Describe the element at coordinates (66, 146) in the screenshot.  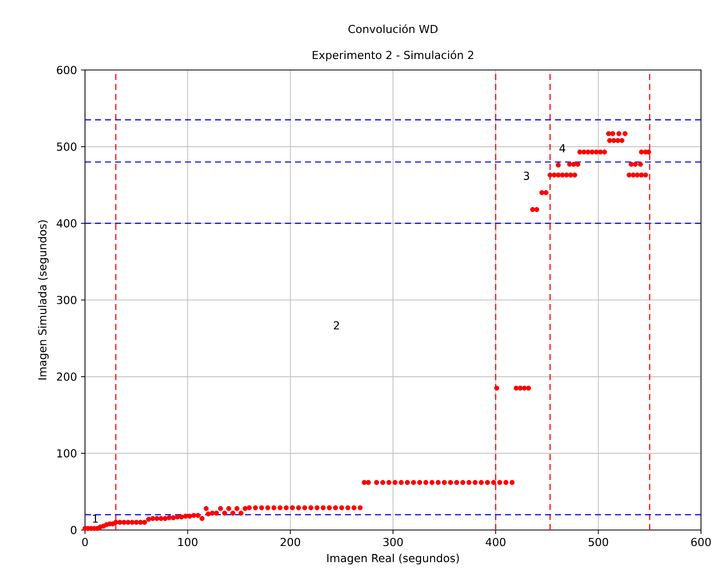
I see `y-tick-label: 500` at that location.